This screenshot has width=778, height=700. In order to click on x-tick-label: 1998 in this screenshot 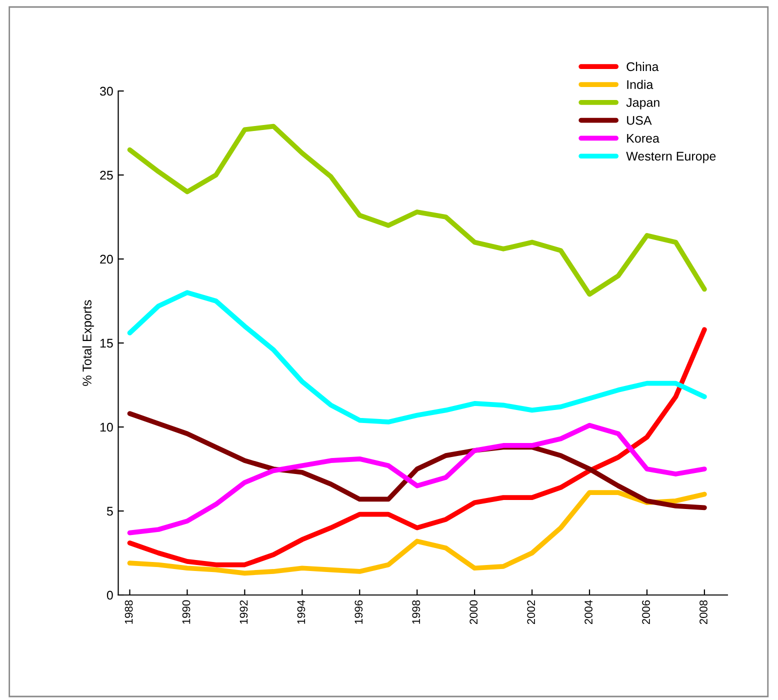, I will do `click(416, 612)`.